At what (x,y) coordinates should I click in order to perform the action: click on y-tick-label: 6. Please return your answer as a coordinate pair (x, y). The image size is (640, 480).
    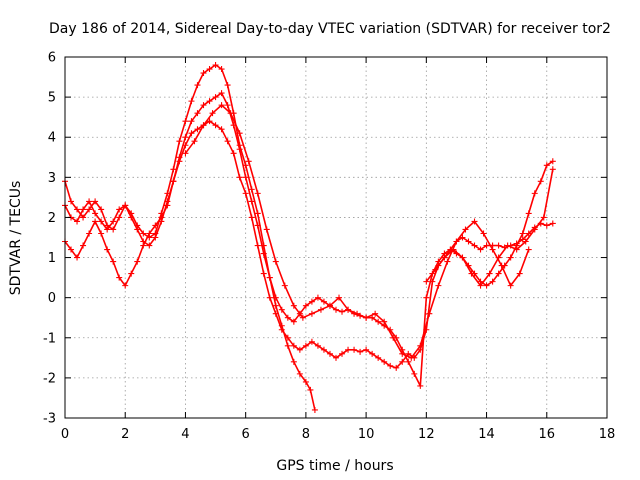
    Looking at the image, I should click on (52, 58).